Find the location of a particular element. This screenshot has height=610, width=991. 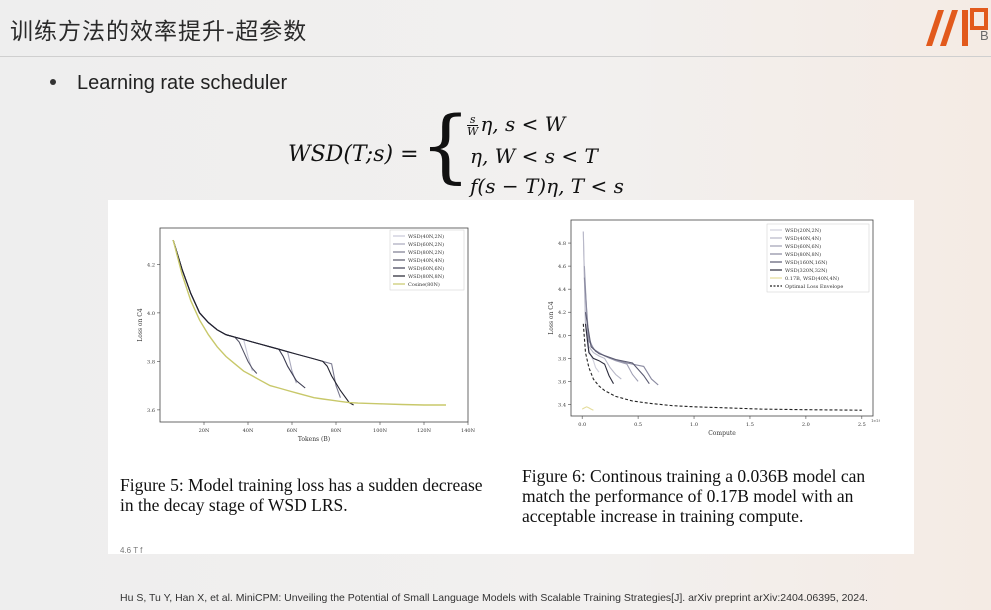

legend-box is located at coordinates (818, 258).